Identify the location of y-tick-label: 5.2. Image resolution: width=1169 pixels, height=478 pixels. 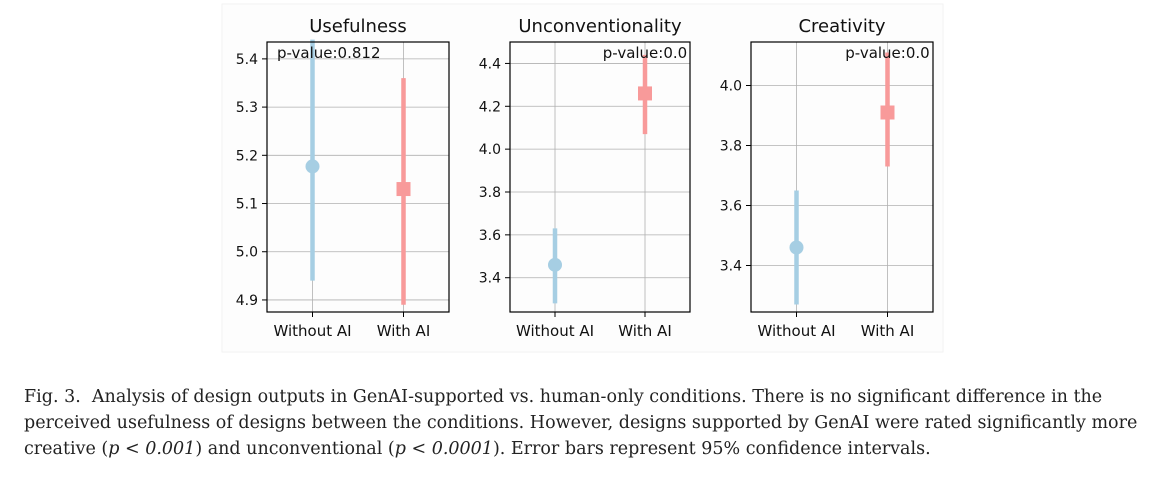
(247, 156).